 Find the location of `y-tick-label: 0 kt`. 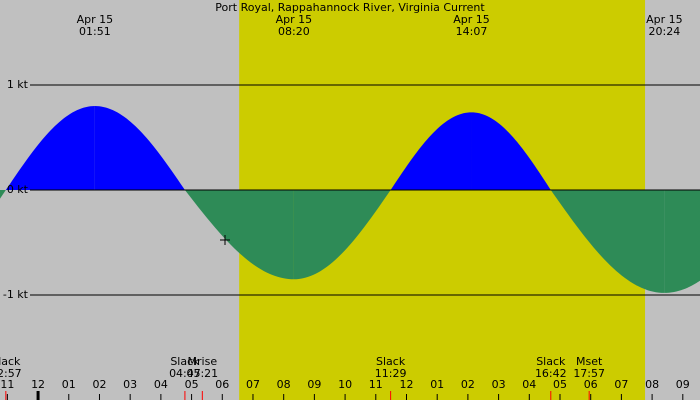

y-tick-label: 0 kt is located at coordinates (18, 189).